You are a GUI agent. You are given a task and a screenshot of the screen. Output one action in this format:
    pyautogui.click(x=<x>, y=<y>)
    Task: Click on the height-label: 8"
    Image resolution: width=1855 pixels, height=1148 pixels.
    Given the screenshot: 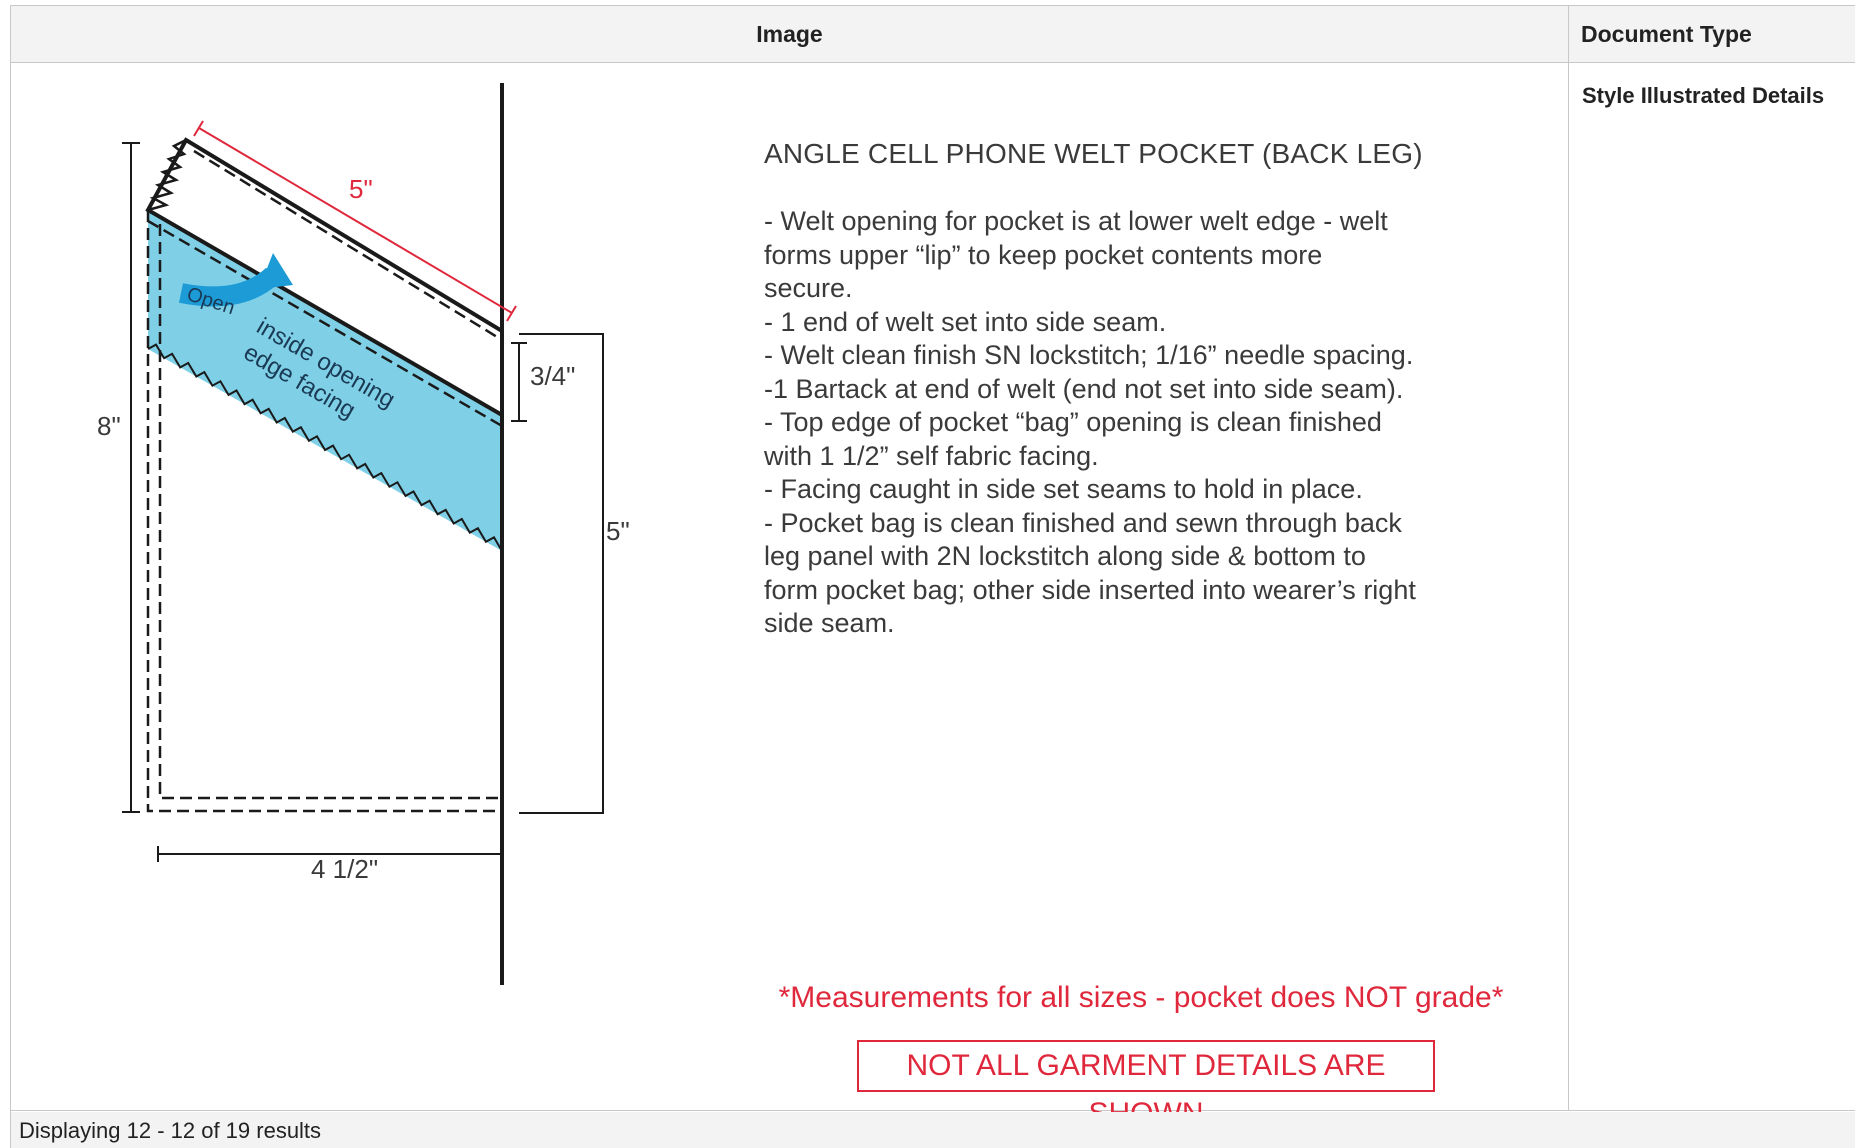 What is the action you would take?
    pyautogui.click(x=109, y=426)
    